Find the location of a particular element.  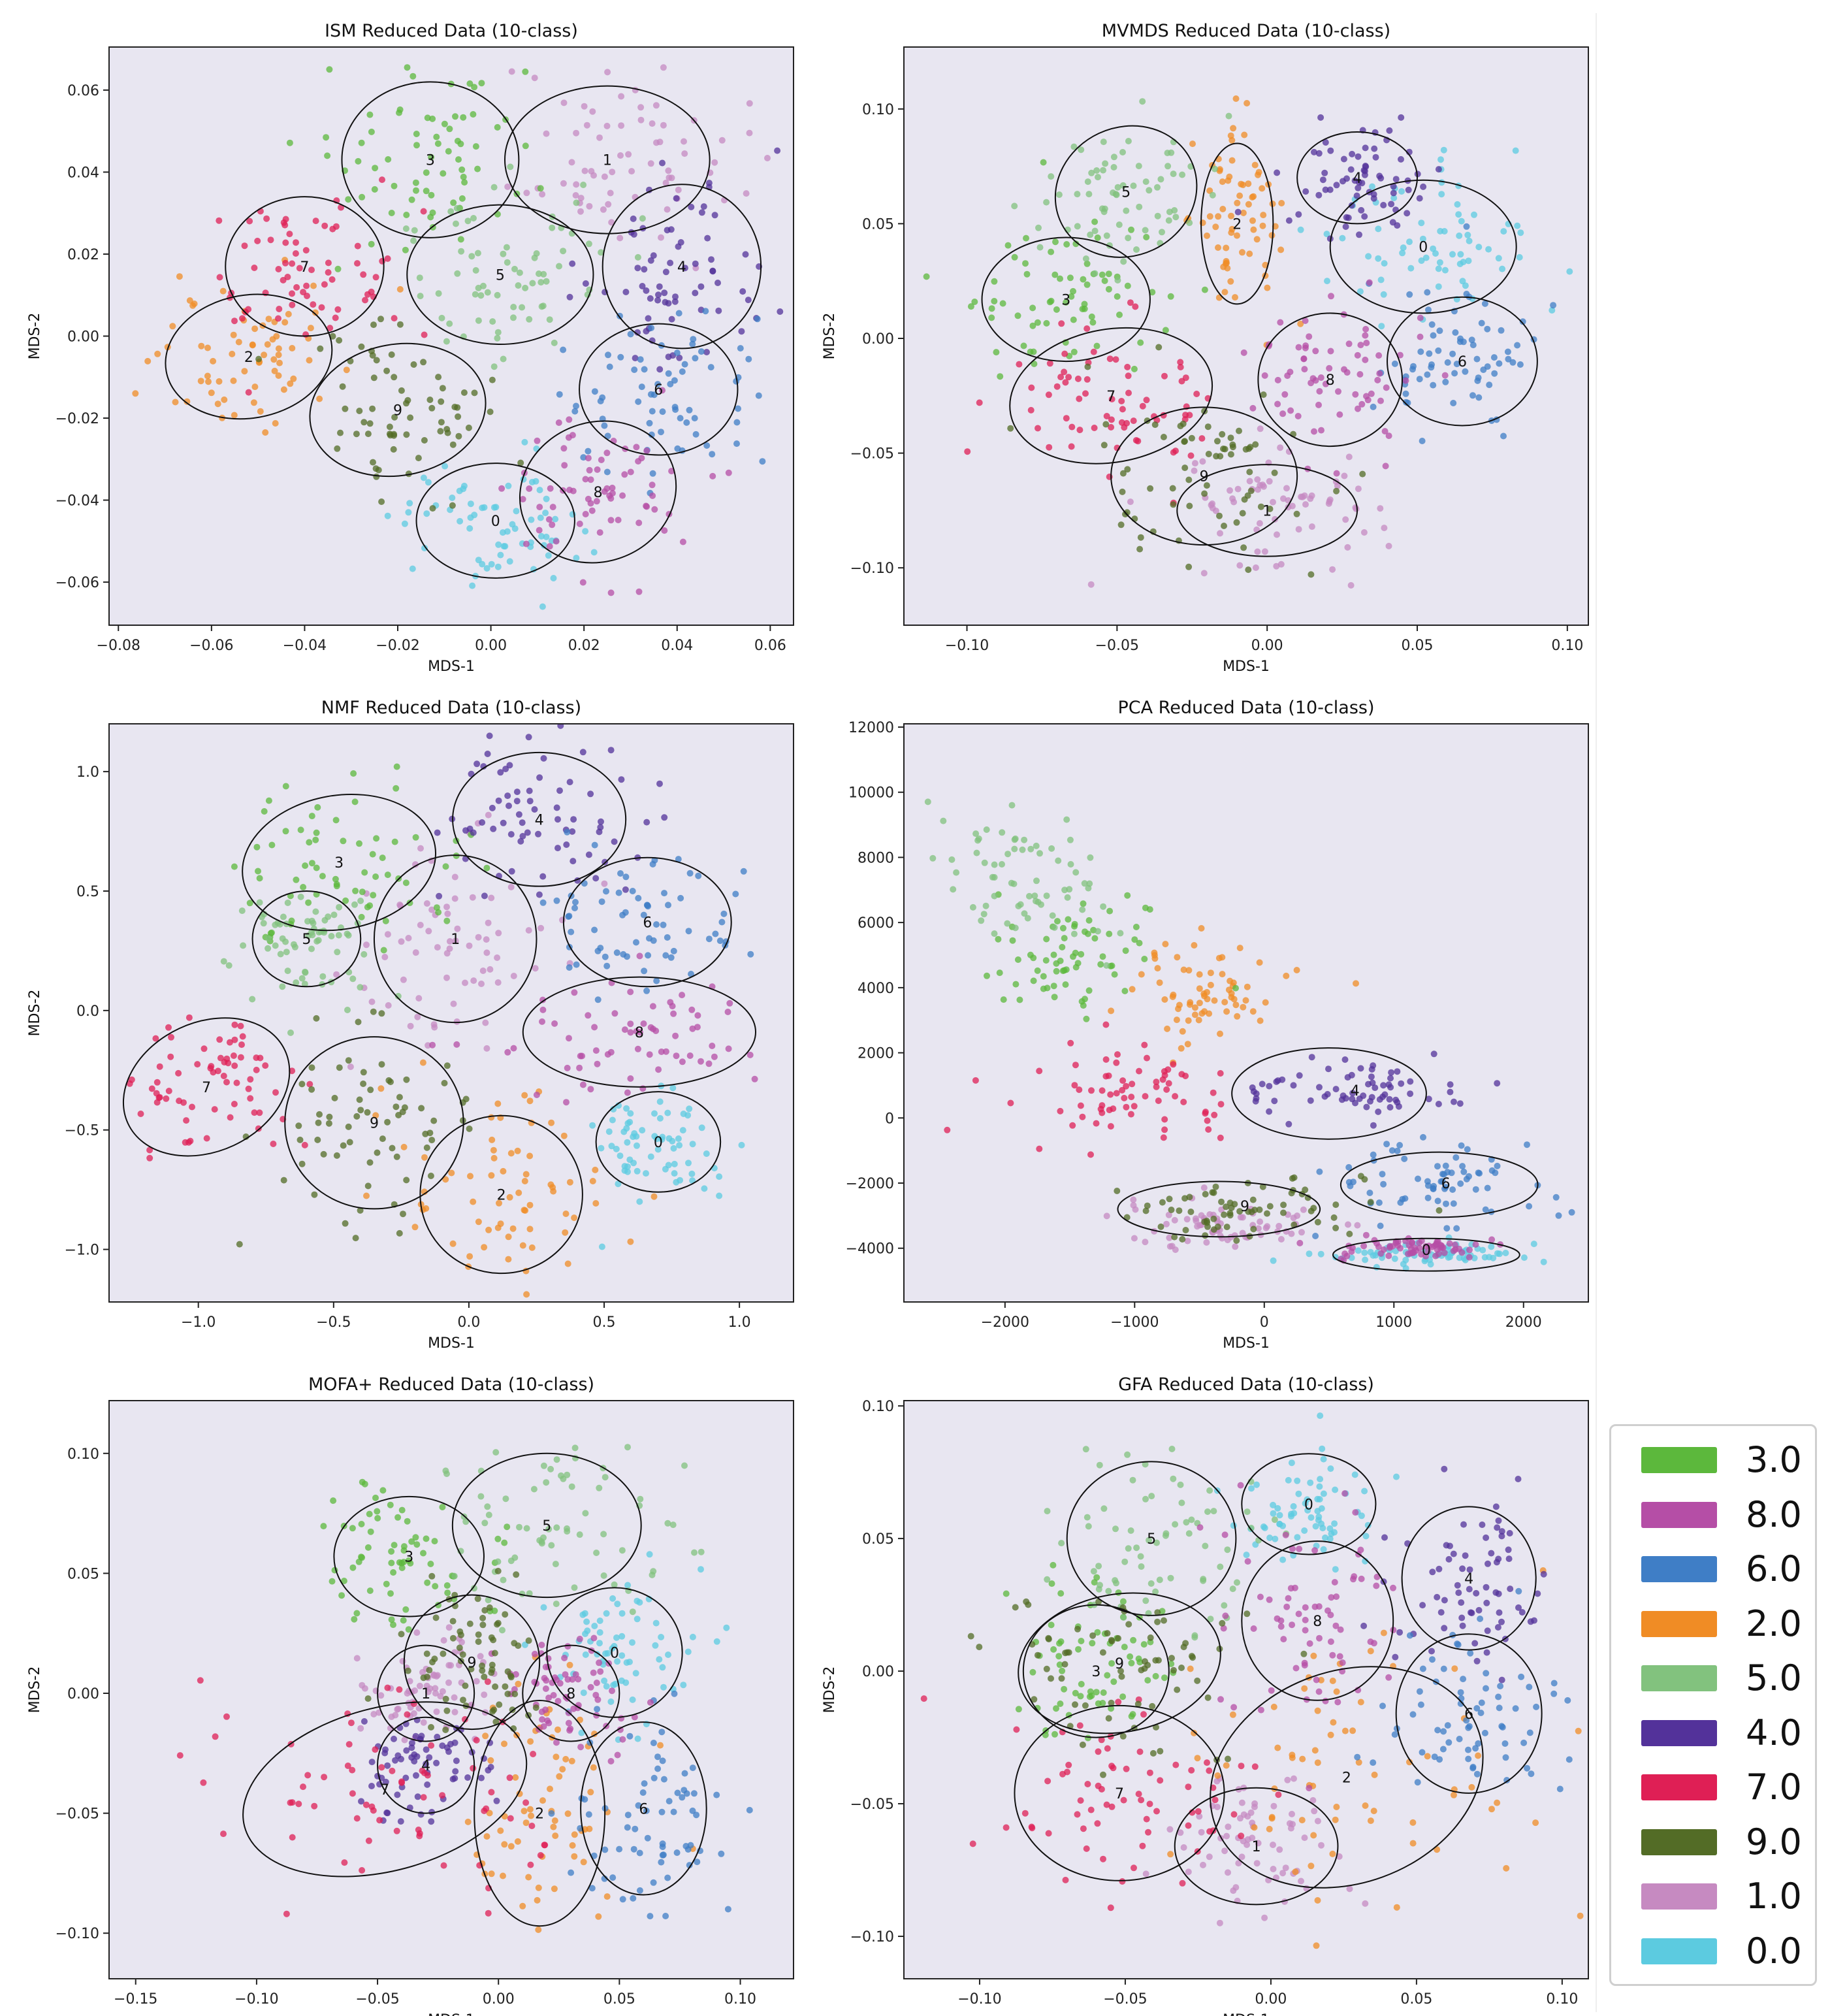

cluster-ellipse is located at coordinates (500, 275).